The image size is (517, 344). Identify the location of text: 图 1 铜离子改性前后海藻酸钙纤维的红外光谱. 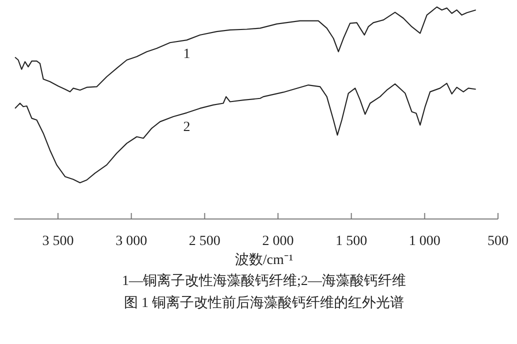
(264, 303).